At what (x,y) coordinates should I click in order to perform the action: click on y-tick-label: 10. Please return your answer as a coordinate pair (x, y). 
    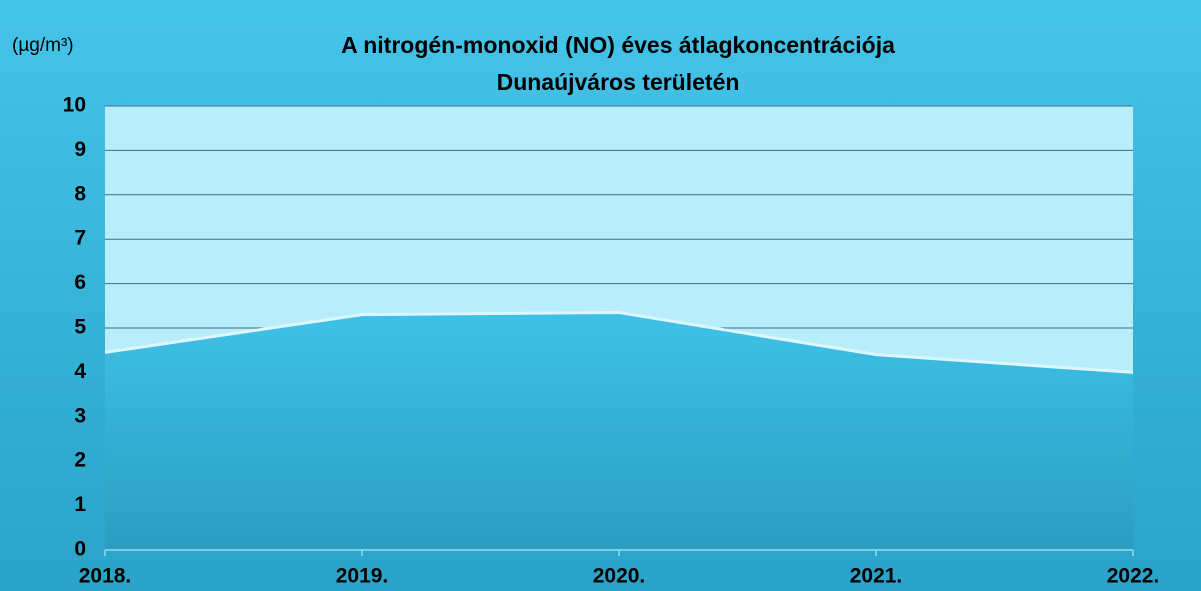
    Looking at the image, I should click on (74, 105).